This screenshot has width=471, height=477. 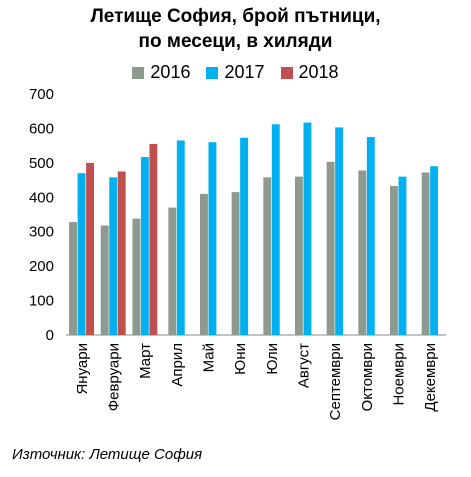 I want to click on legend-label-2017: 2017, so click(x=244, y=72).